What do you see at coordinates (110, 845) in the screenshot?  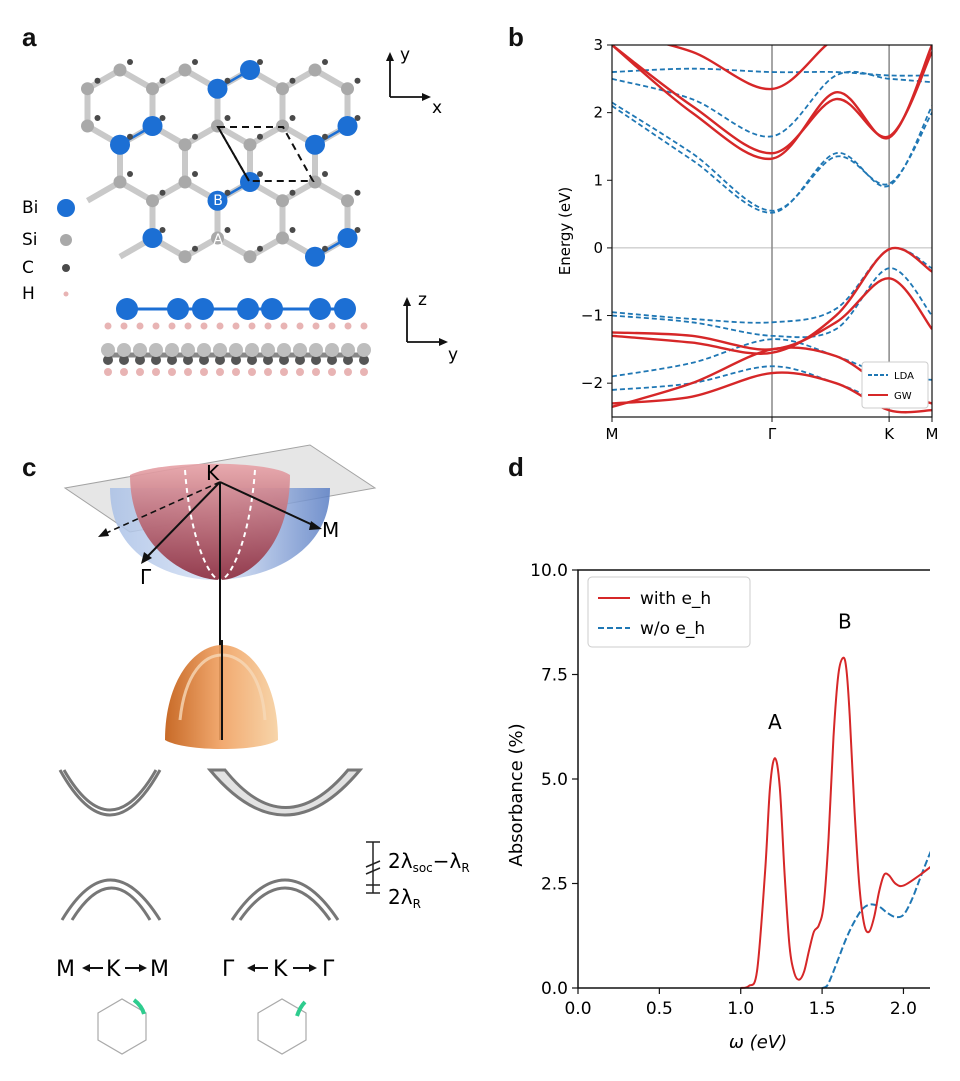 I see `dispersion-left` at bounding box center [110, 845].